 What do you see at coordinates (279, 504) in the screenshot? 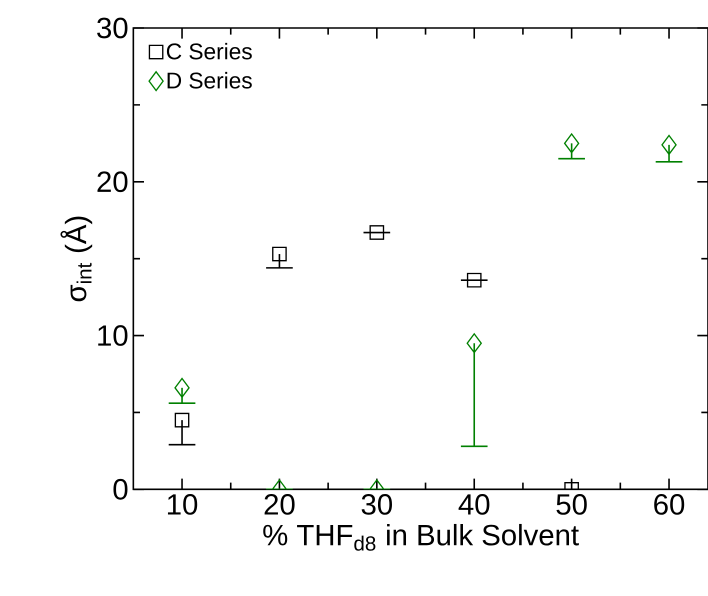
I see `x-tick-label: 20` at bounding box center [279, 504].